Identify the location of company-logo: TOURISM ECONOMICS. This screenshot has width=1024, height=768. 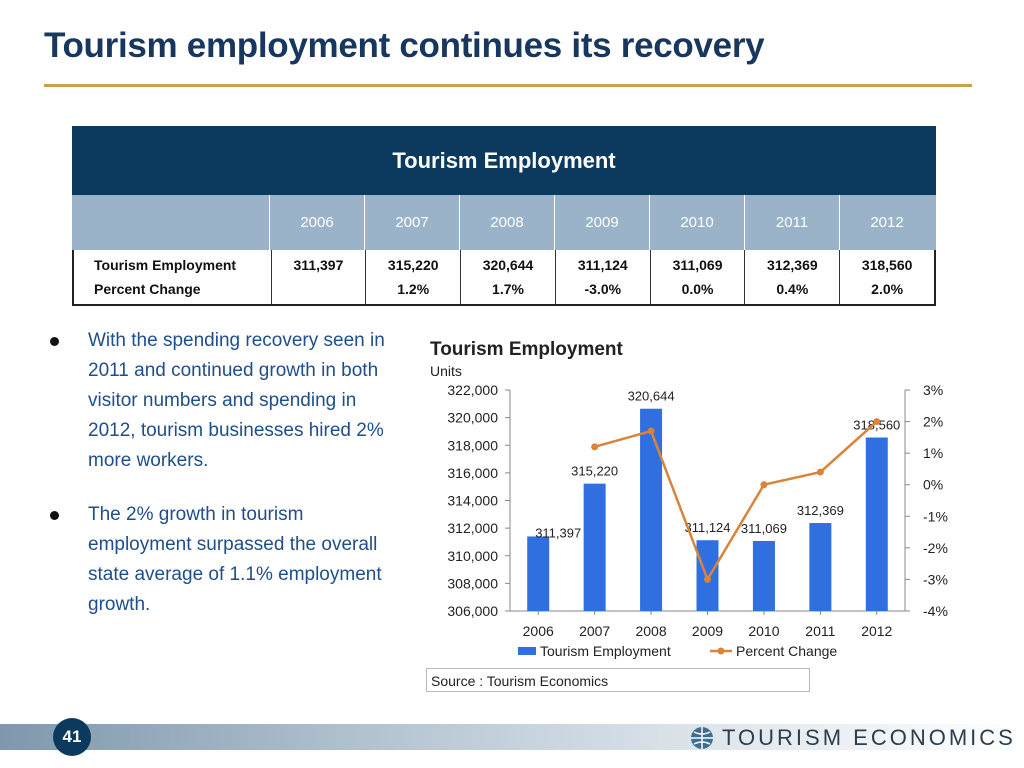
(852, 738).